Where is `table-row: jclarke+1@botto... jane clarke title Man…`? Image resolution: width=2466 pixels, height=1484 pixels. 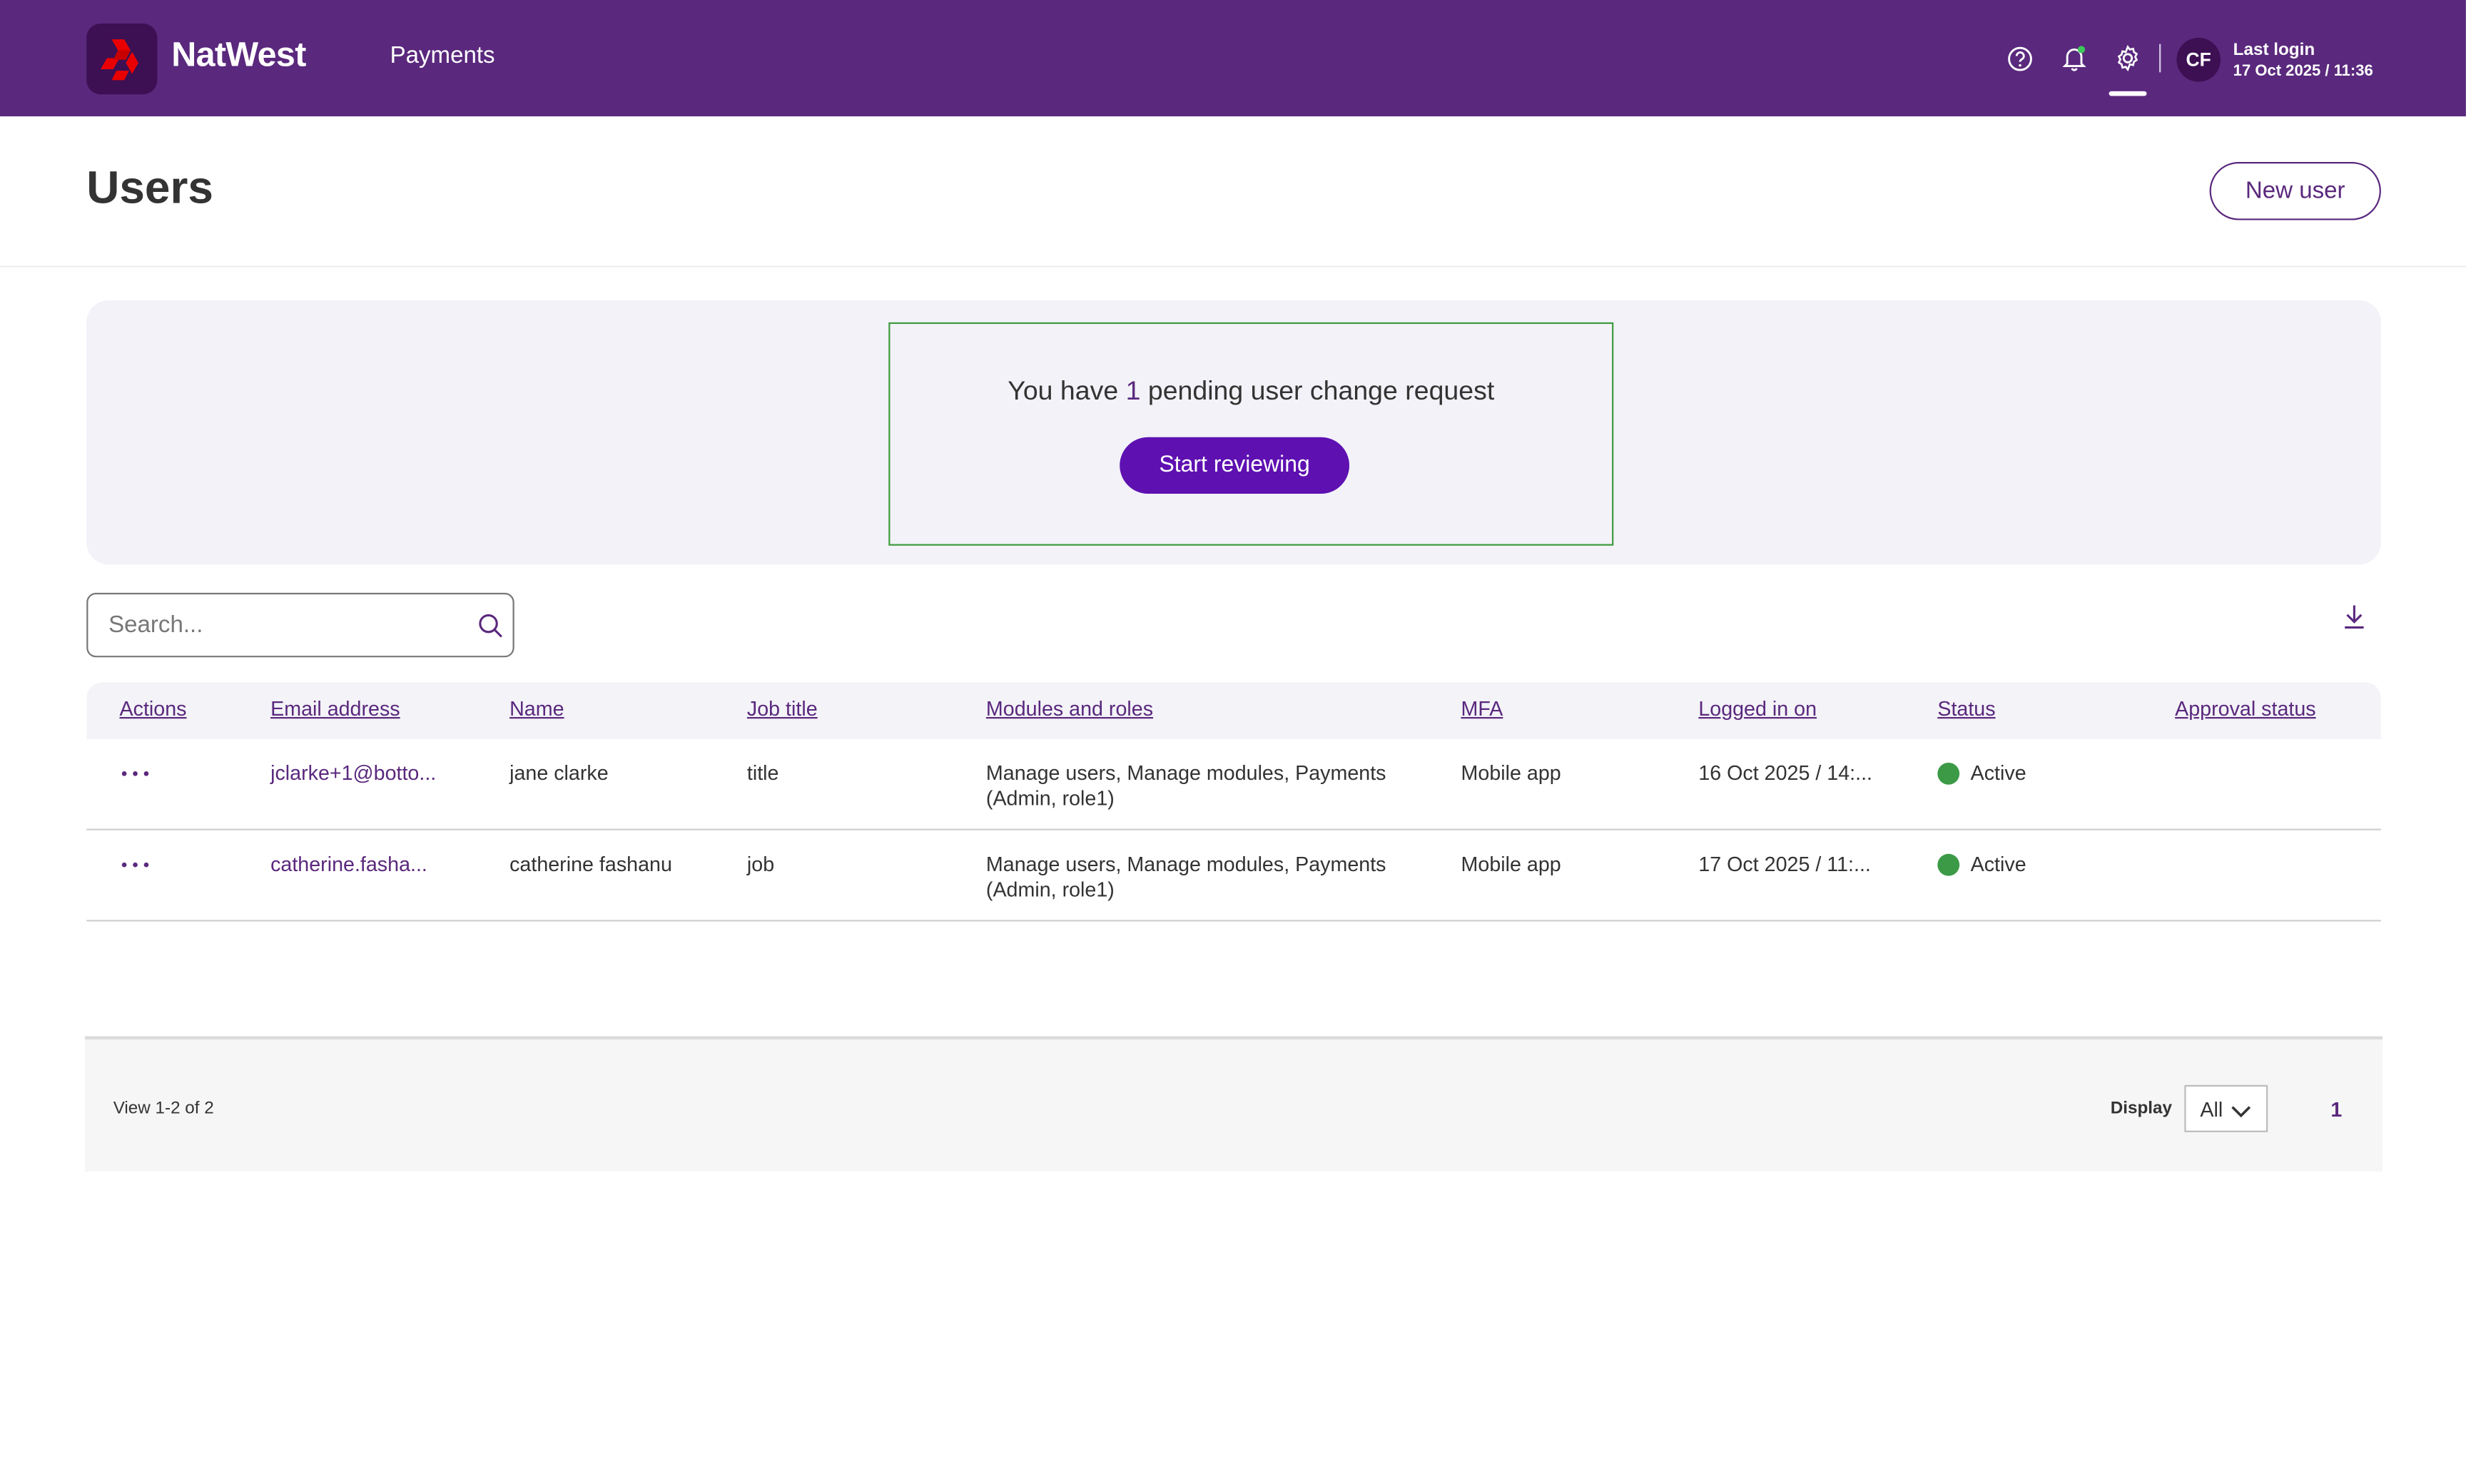
table-row: jclarke+1@botto... jane clarke title Man… is located at coordinates (1233, 784).